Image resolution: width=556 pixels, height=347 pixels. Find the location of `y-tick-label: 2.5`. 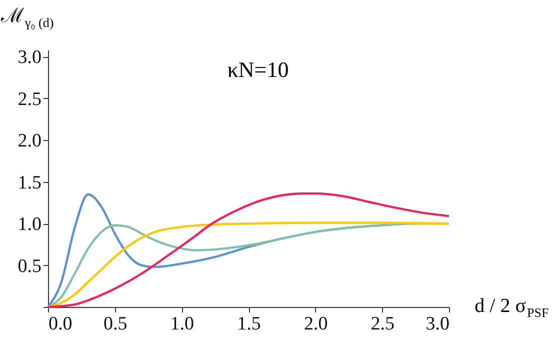

y-tick-label: 2.5 is located at coordinates (30, 99).